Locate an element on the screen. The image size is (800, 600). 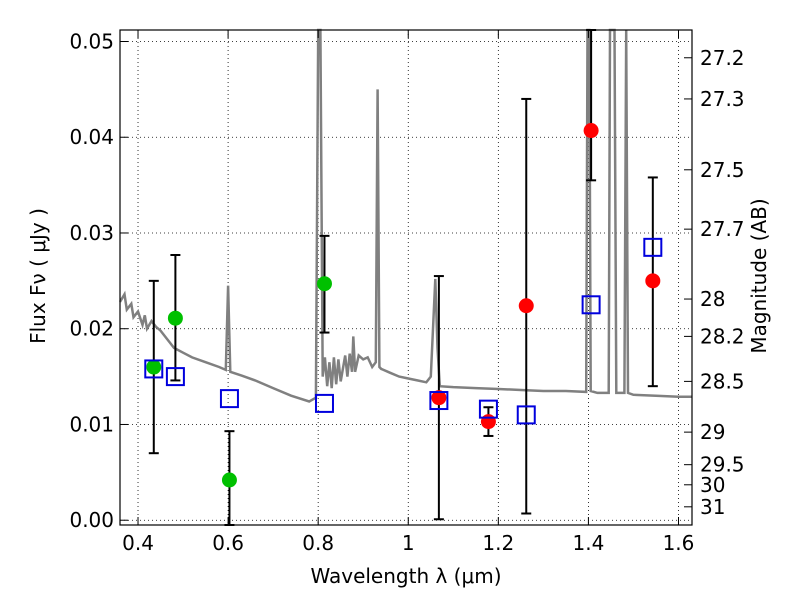
y2-tick-label: 30 is located at coordinates (712, 485).